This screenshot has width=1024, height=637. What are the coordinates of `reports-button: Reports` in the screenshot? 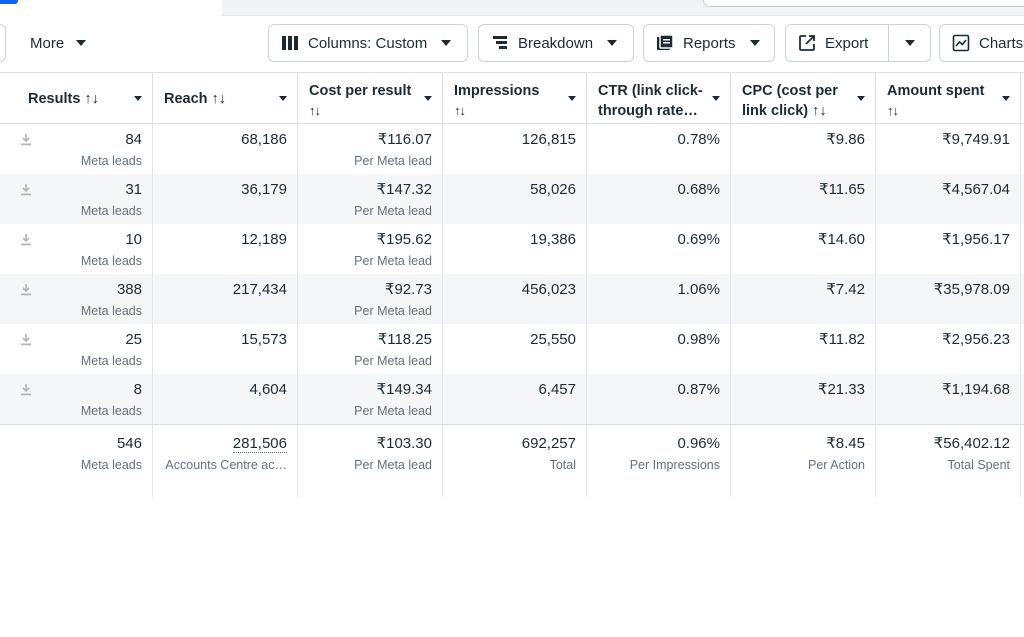 It's located at (709, 43).